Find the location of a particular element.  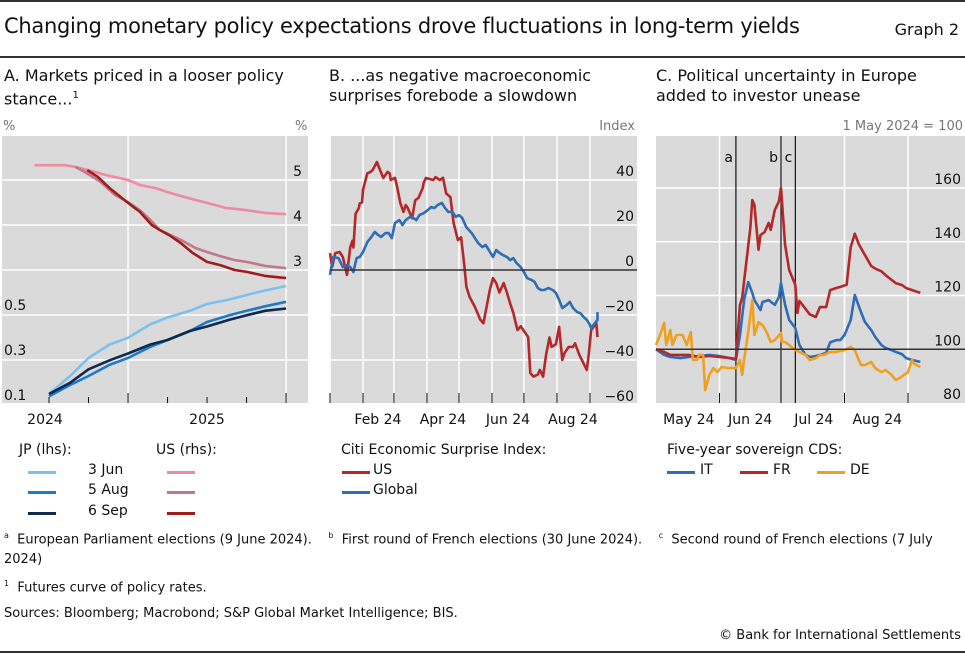

footnote-1: 1 Futures curve of policy rates. is located at coordinates (105, 587).